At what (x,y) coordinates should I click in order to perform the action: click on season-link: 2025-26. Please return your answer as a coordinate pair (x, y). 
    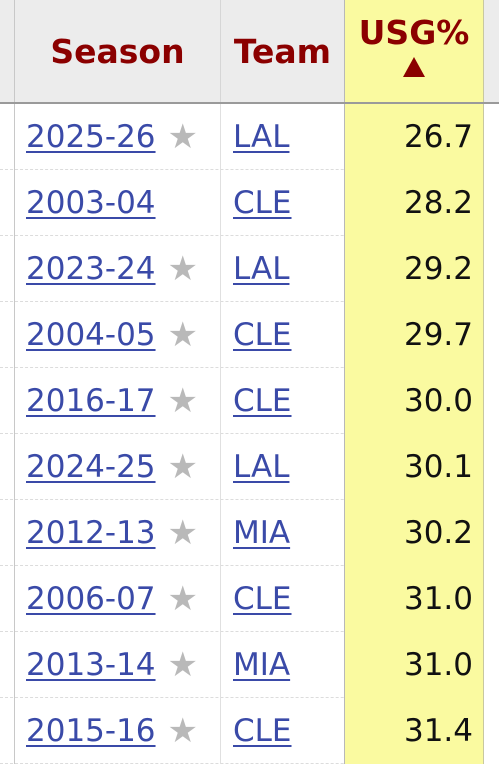
    Looking at the image, I should click on (91, 137).